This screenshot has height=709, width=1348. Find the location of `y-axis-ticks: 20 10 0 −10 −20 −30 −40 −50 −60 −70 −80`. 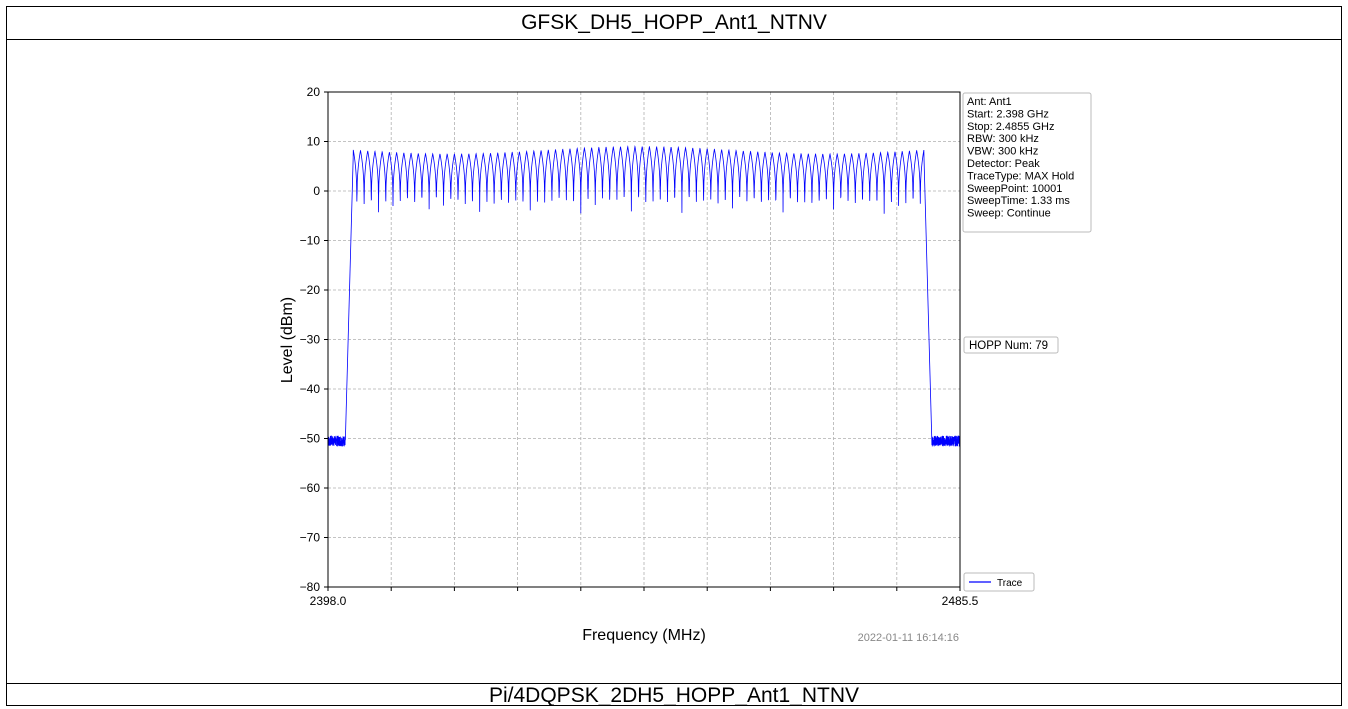

y-axis-ticks: 20 10 0 −10 −20 −30 −40 −50 −60 −70 −80 is located at coordinates (314, 339).